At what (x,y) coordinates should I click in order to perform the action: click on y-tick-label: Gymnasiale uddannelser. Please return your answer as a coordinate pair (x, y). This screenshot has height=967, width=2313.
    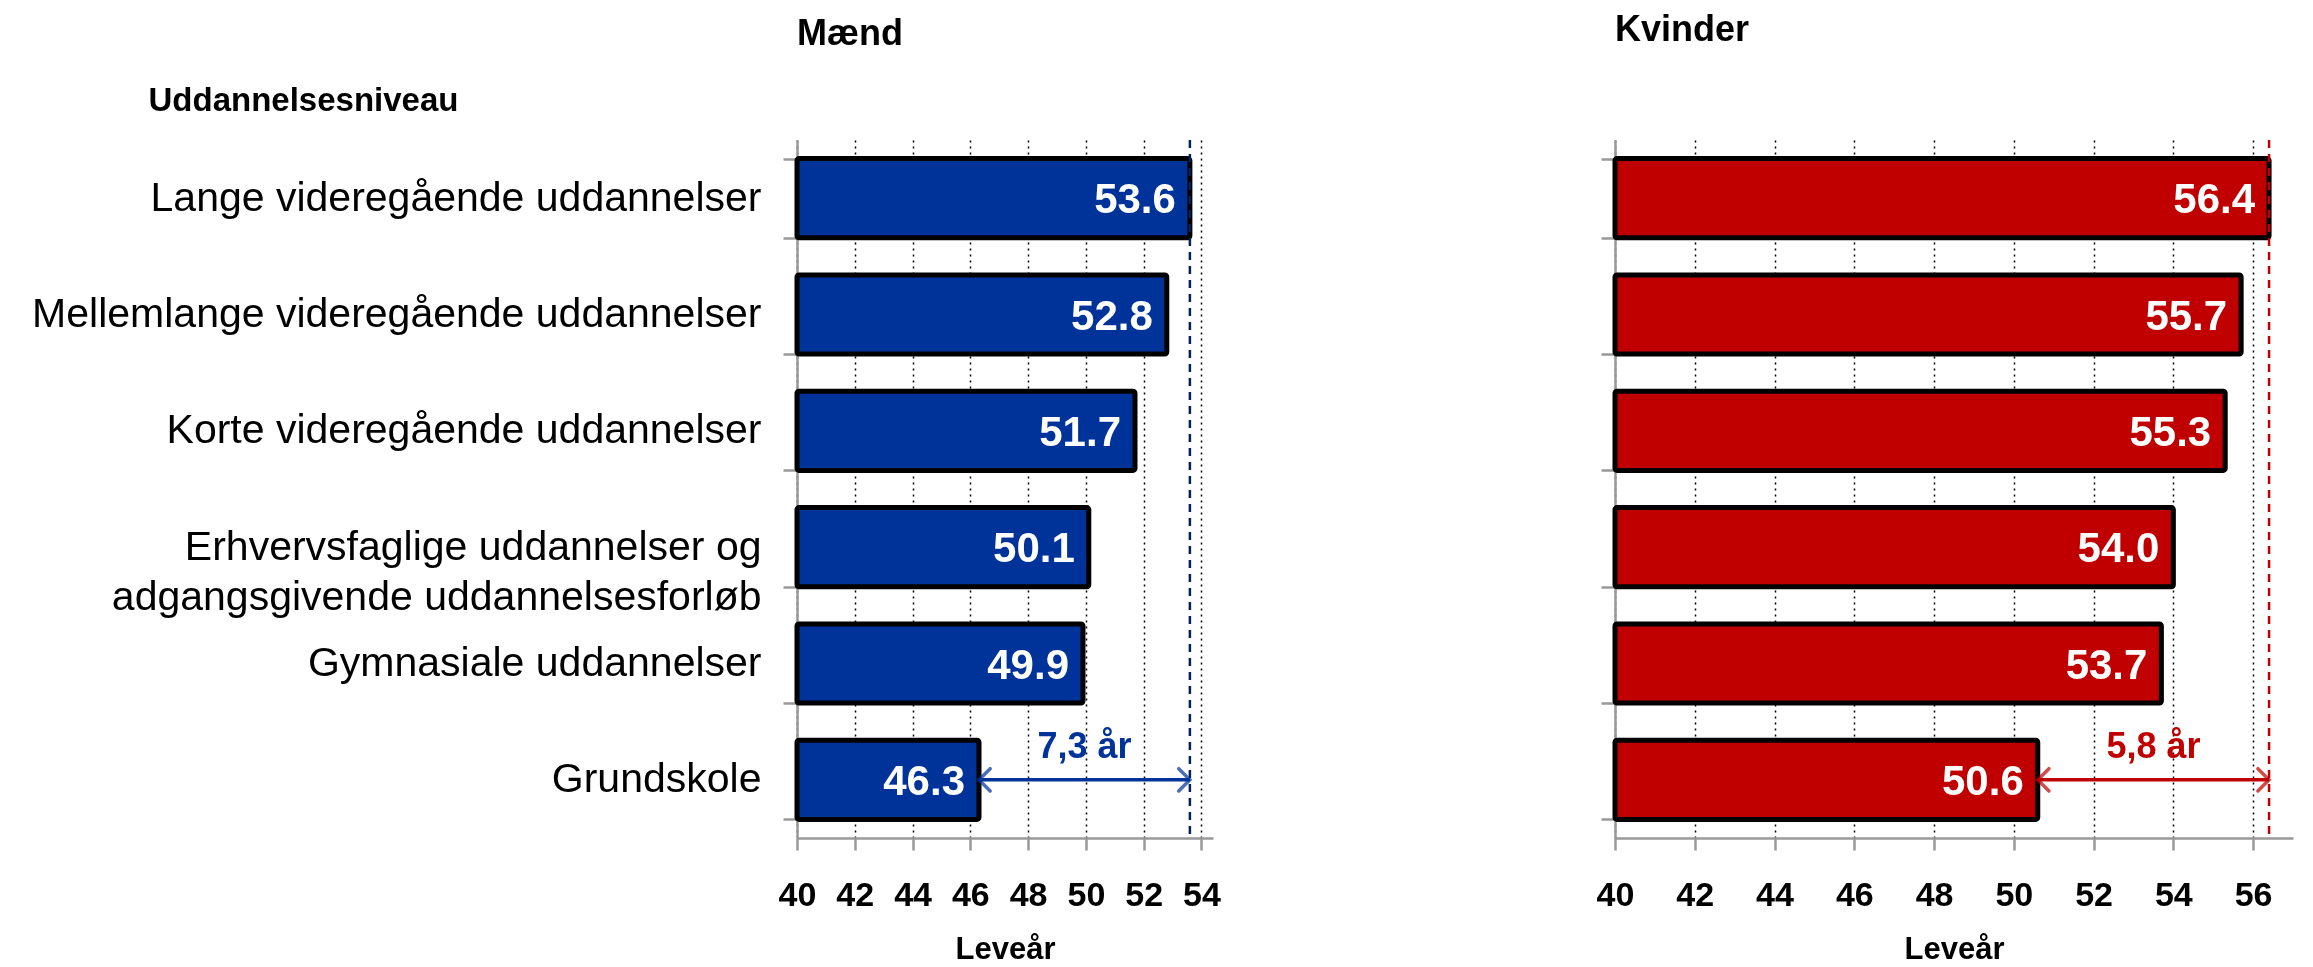
    Looking at the image, I should click on (534, 662).